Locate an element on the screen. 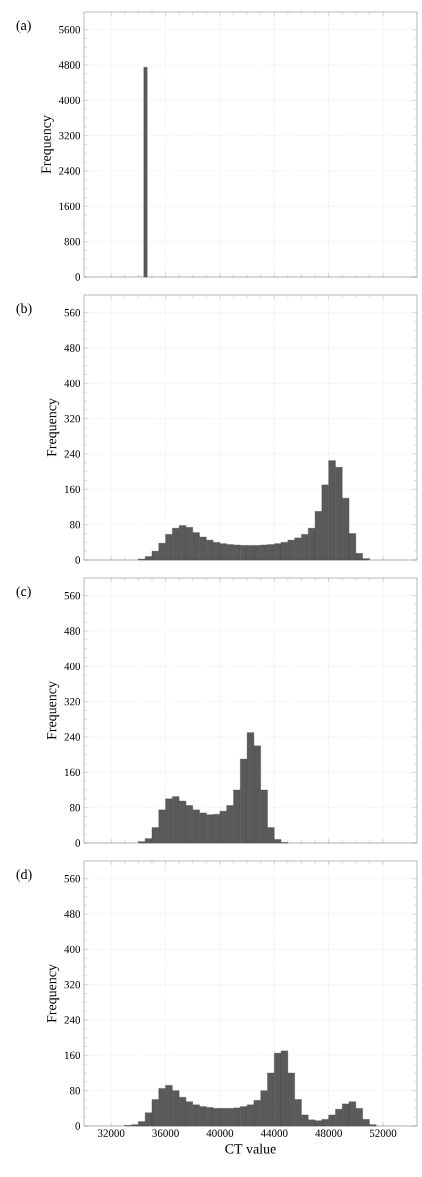  y-tick-label: 4800 is located at coordinates (69, 65).